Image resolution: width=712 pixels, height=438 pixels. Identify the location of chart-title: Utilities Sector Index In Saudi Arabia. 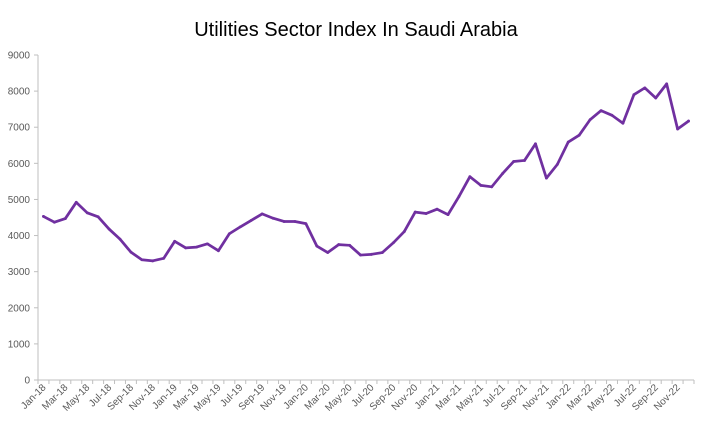
(356, 30).